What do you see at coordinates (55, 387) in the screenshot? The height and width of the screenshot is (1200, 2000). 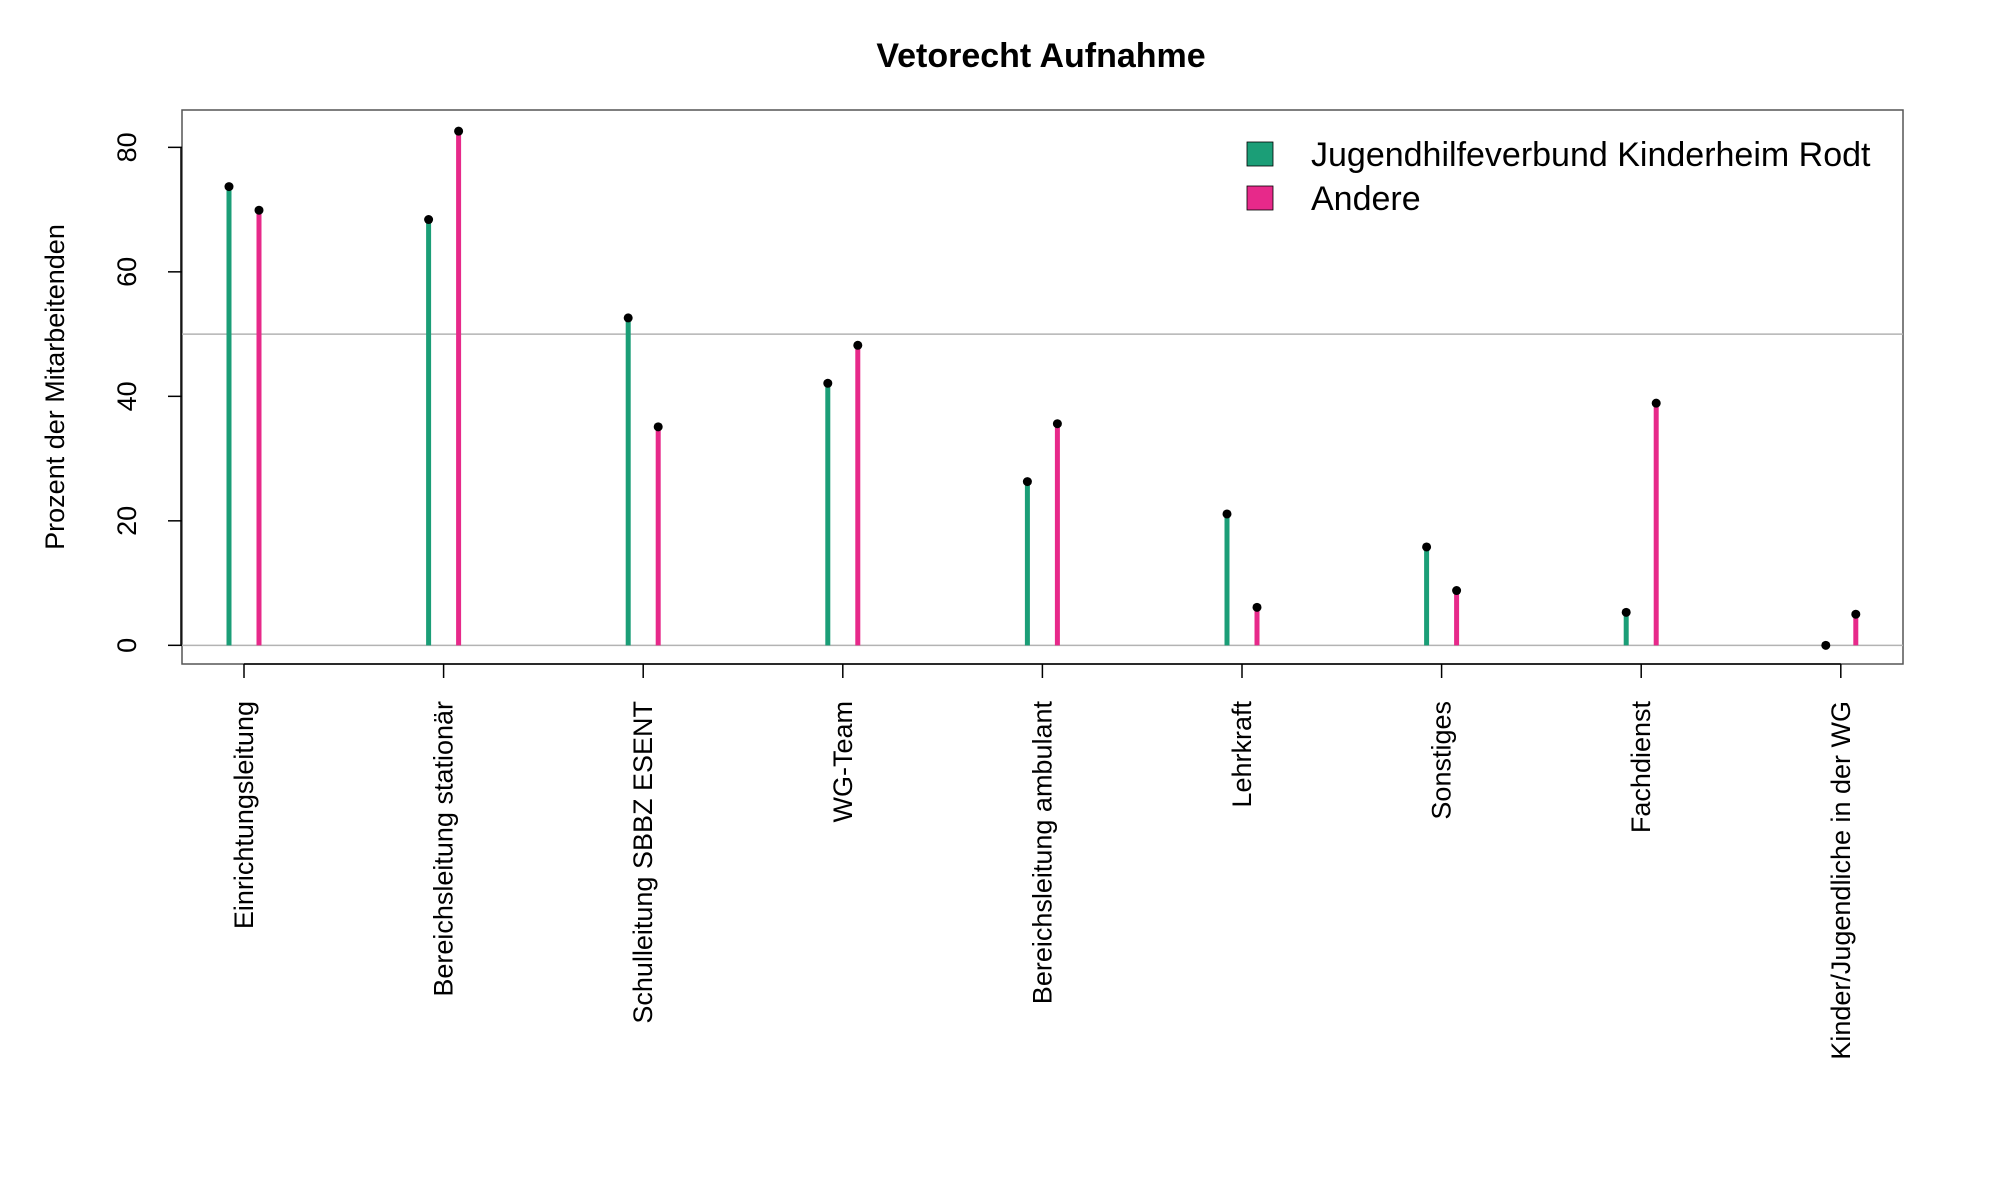 I see `y-axis-label: Prozent der Mitarbeitenden` at bounding box center [55, 387].